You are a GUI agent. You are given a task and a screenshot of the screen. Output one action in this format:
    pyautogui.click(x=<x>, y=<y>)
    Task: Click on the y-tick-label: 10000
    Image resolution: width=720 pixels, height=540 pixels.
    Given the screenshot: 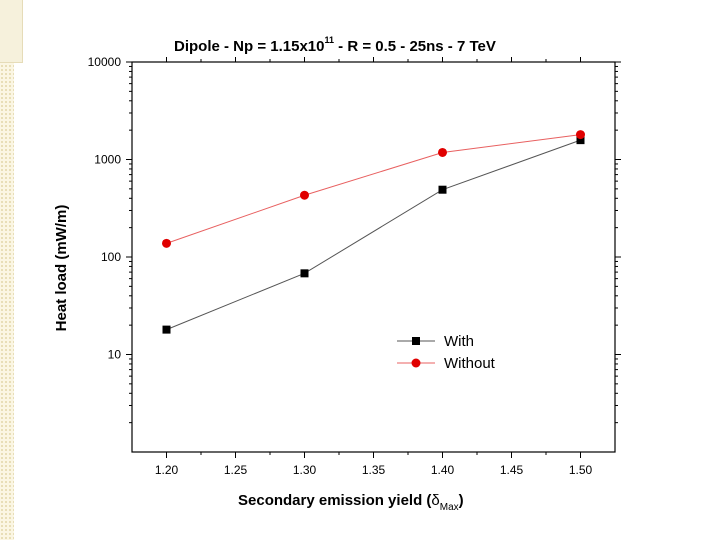 What is the action you would take?
    pyautogui.click(x=105, y=62)
    